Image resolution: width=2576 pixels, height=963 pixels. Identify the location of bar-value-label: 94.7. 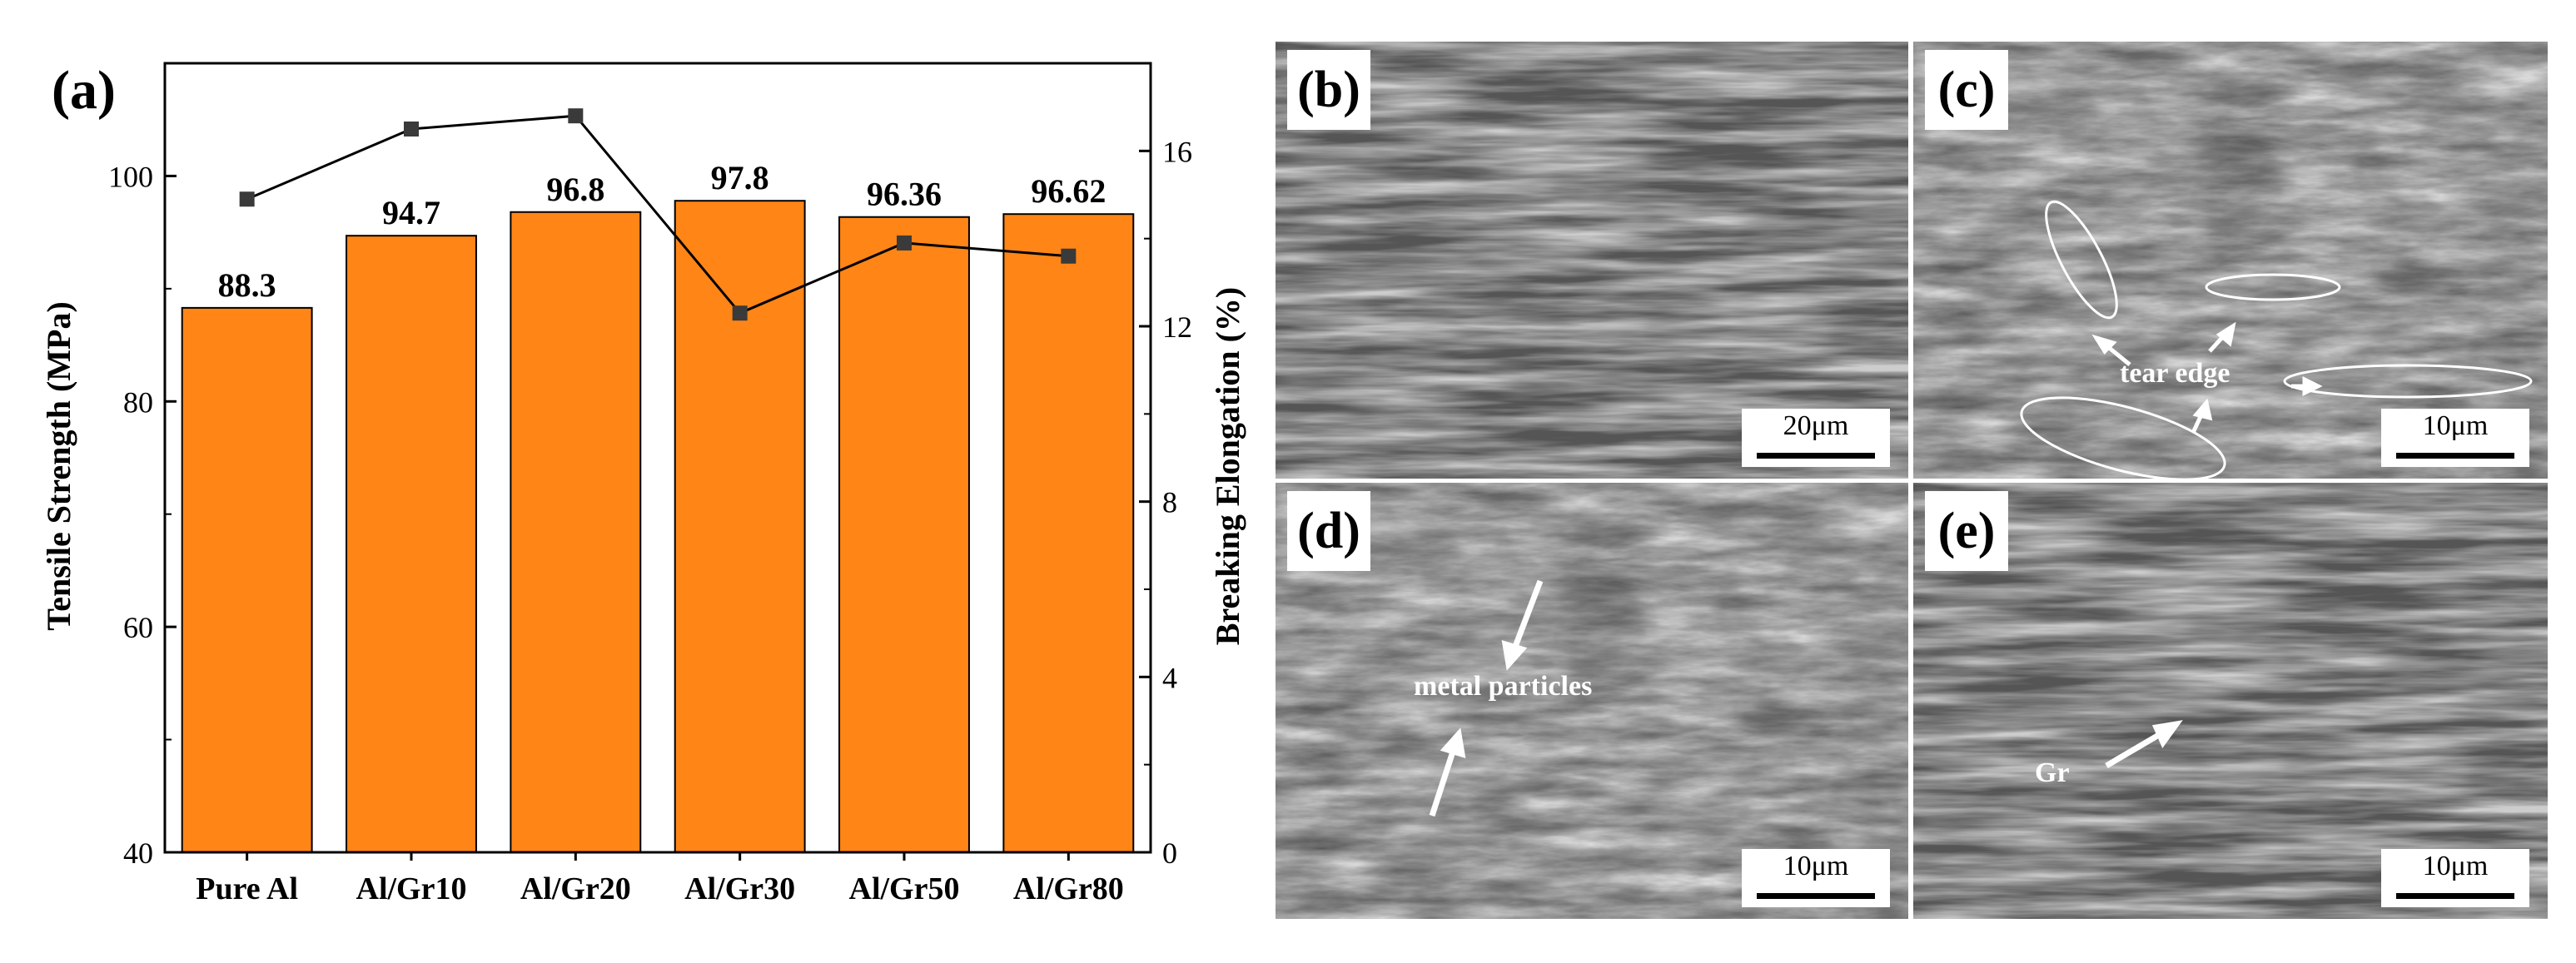
(411, 212).